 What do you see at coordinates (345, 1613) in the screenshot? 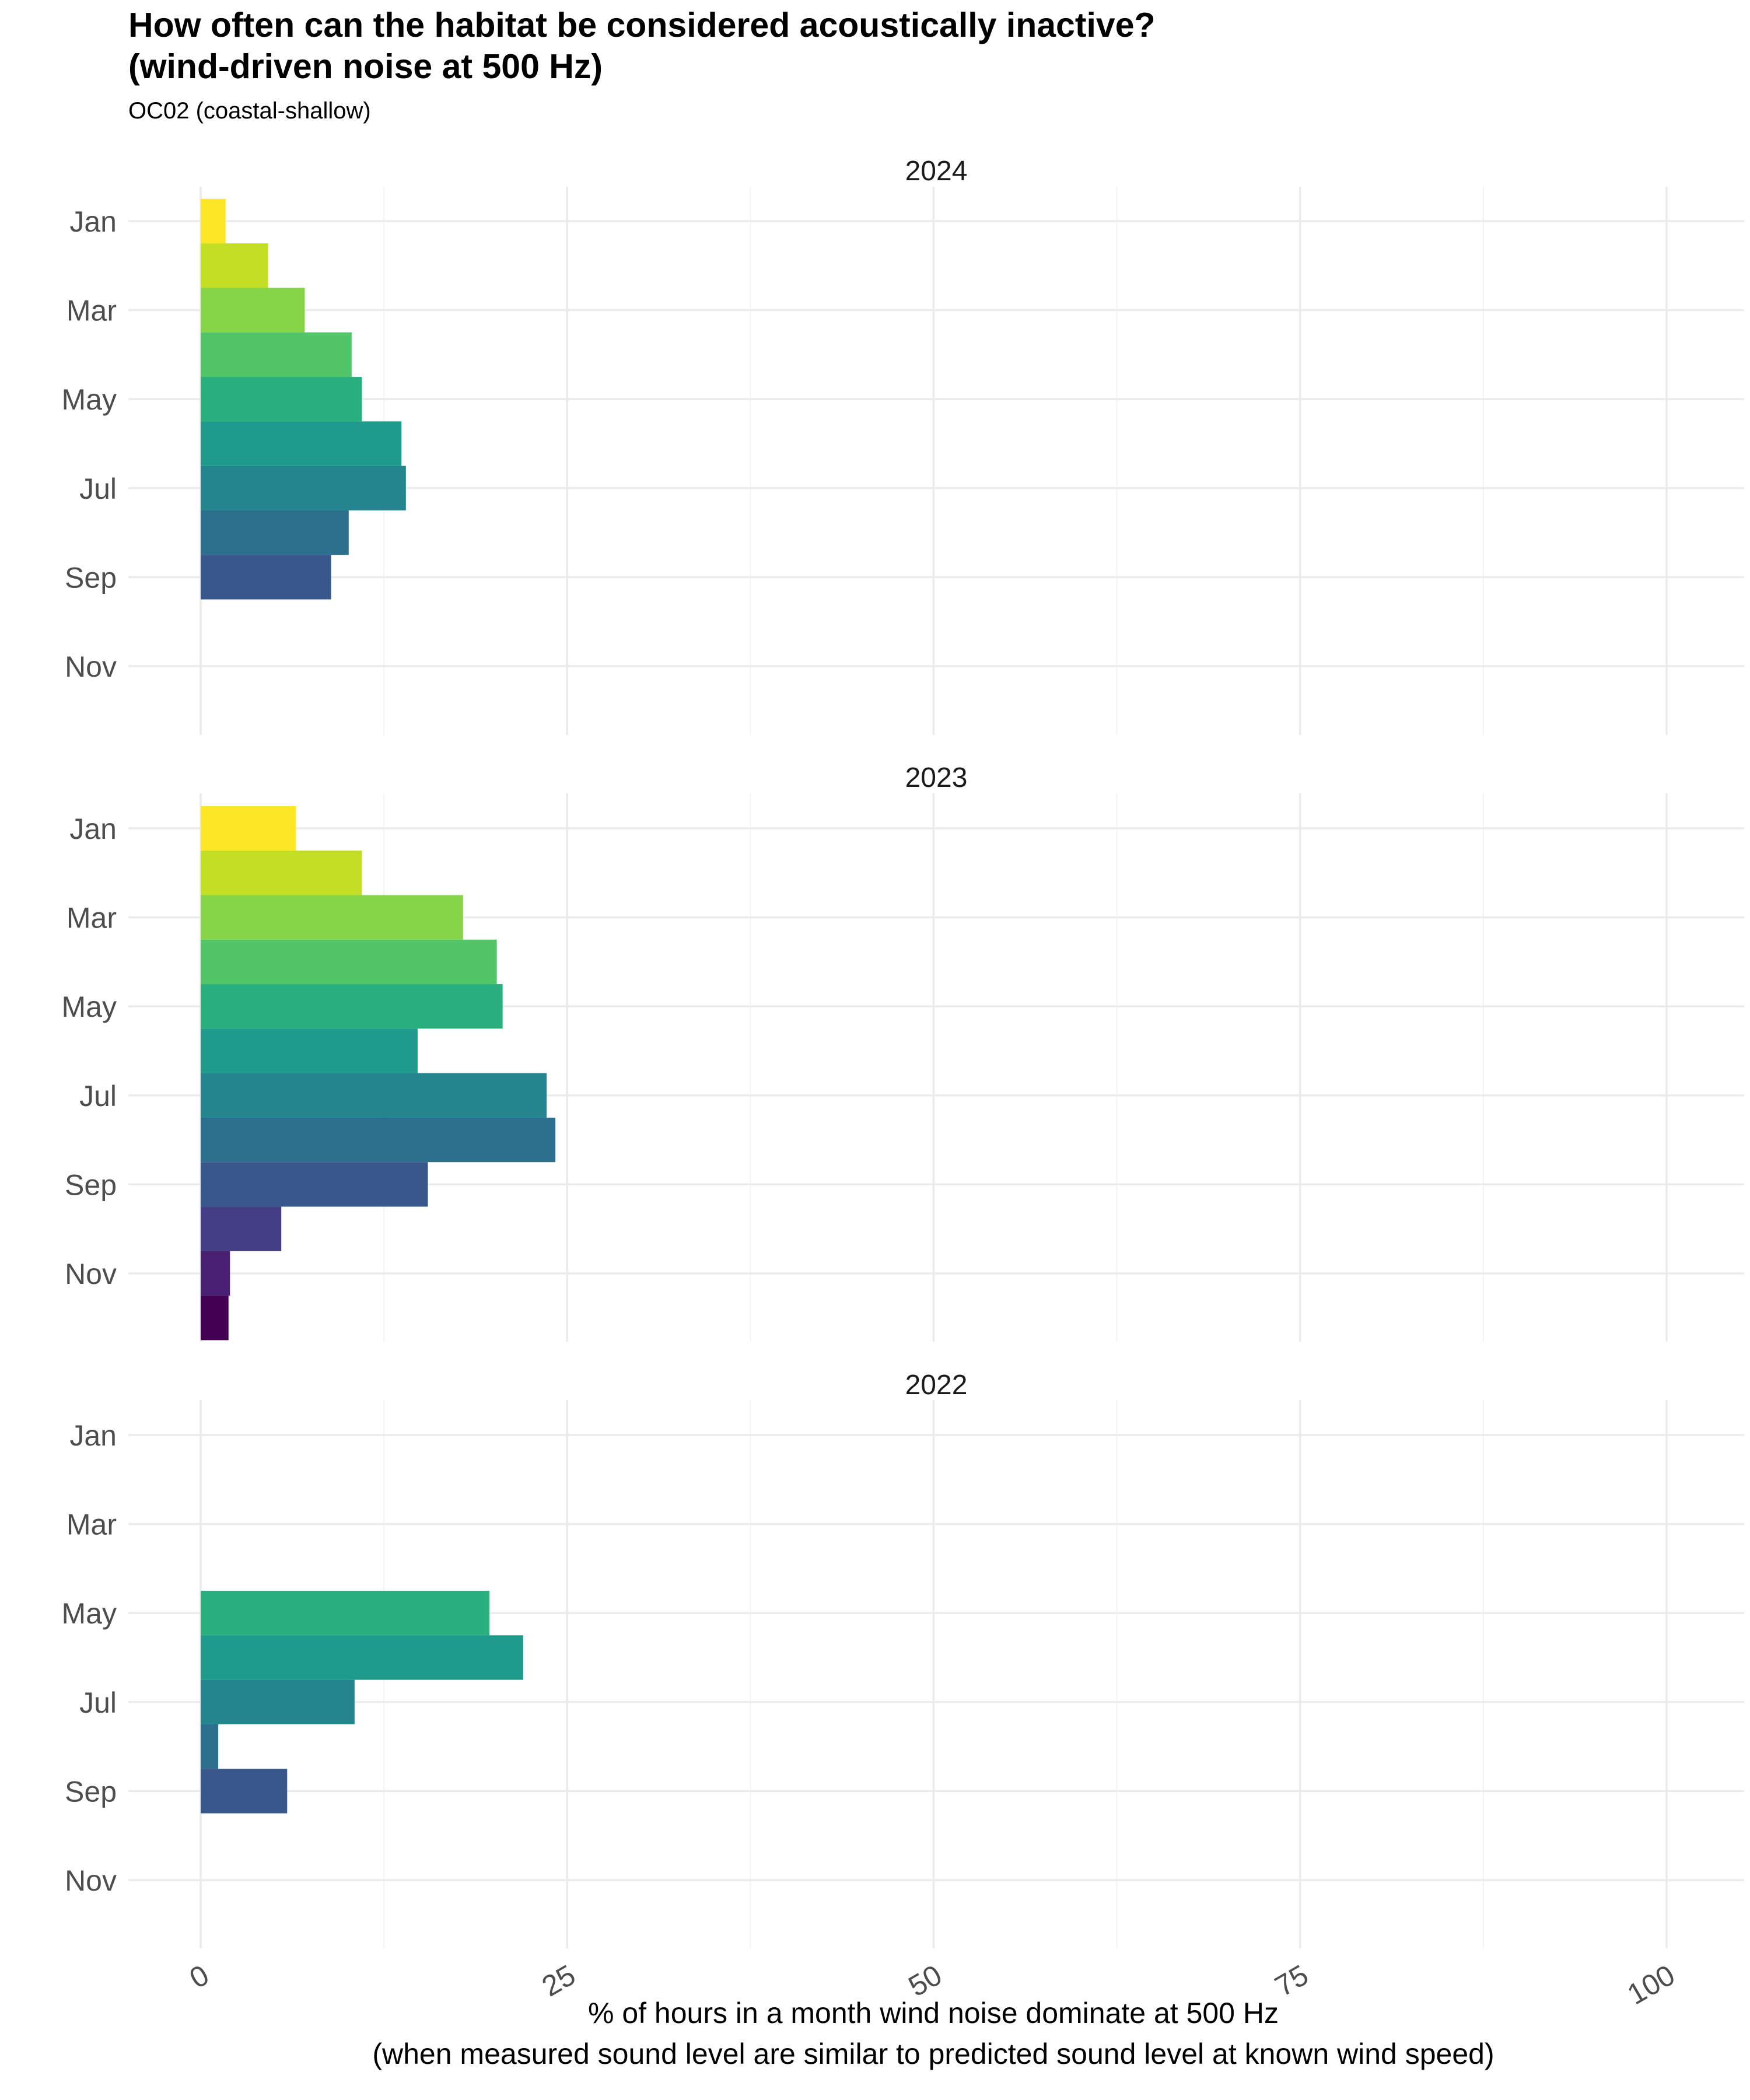
I see `bar-2022-may` at bounding box center [345, 1613].